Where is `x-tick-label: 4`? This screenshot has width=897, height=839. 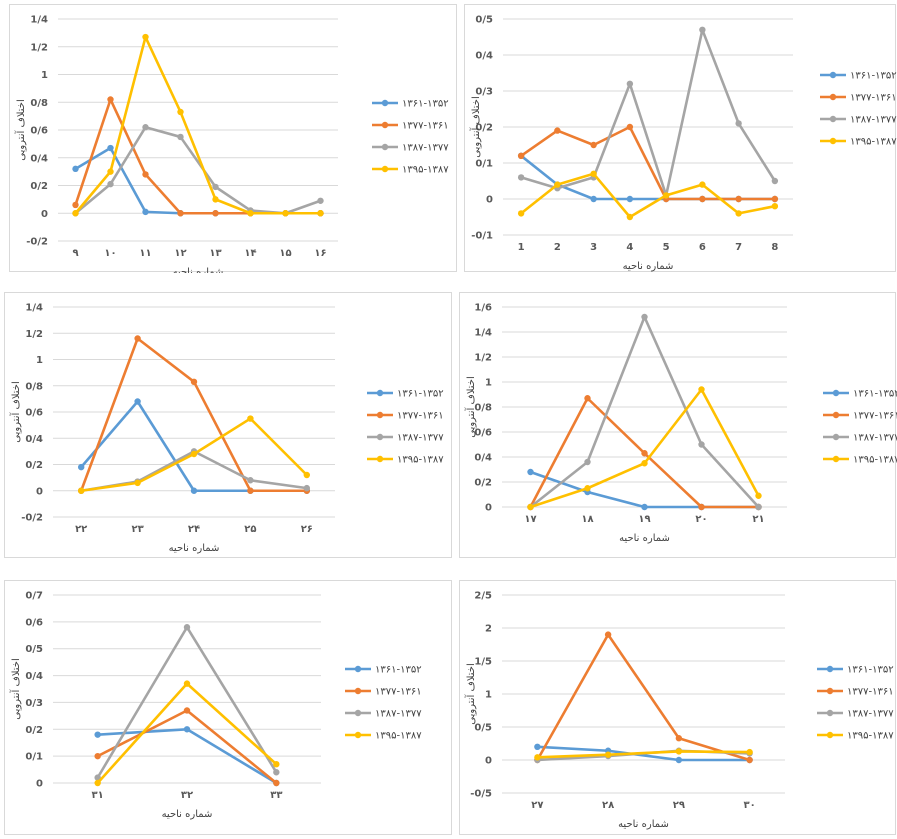 x-tick-label: 4 is located at coordinates (629, 247).